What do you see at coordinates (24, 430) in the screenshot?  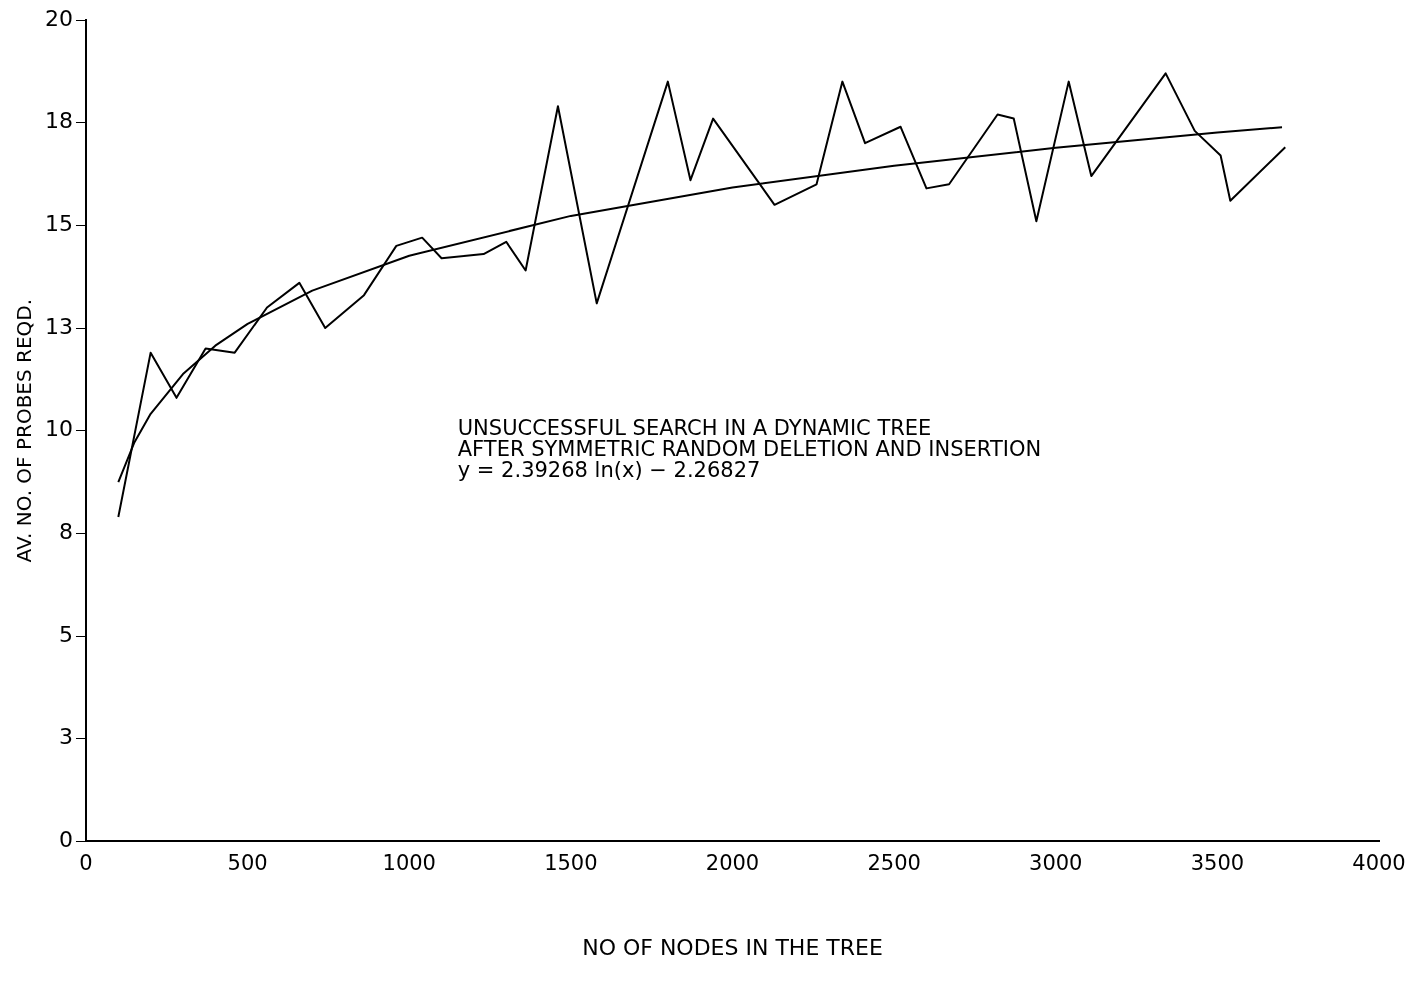 I see `y-axis-title: AV. NO. OF PROBES REQD.` at bounding box center [24, 430].